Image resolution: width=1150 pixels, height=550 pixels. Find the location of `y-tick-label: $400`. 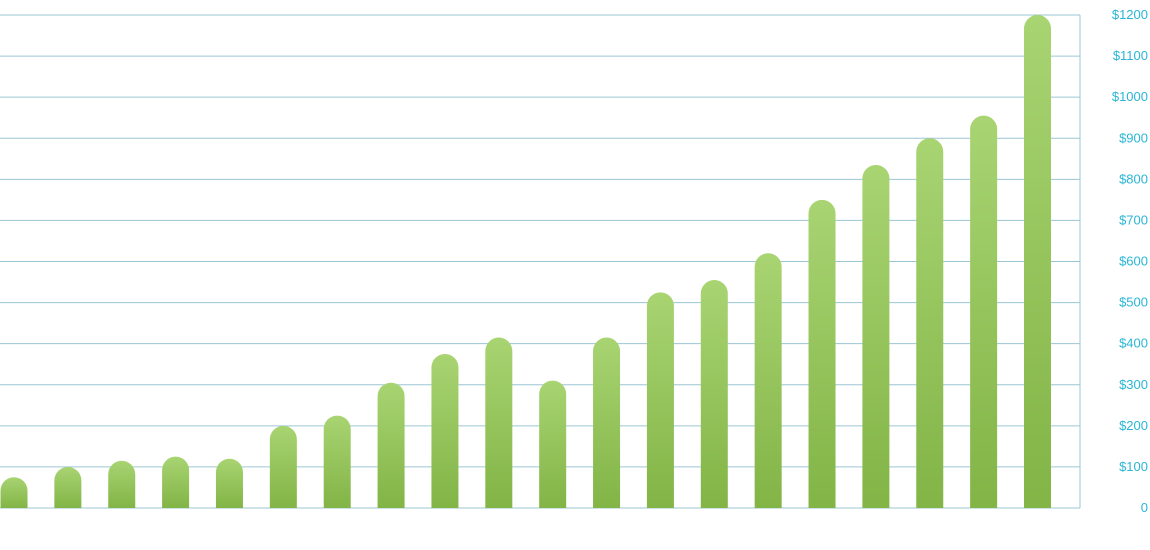

y-tick-label: $400 is located at coordinates (1133, 343).